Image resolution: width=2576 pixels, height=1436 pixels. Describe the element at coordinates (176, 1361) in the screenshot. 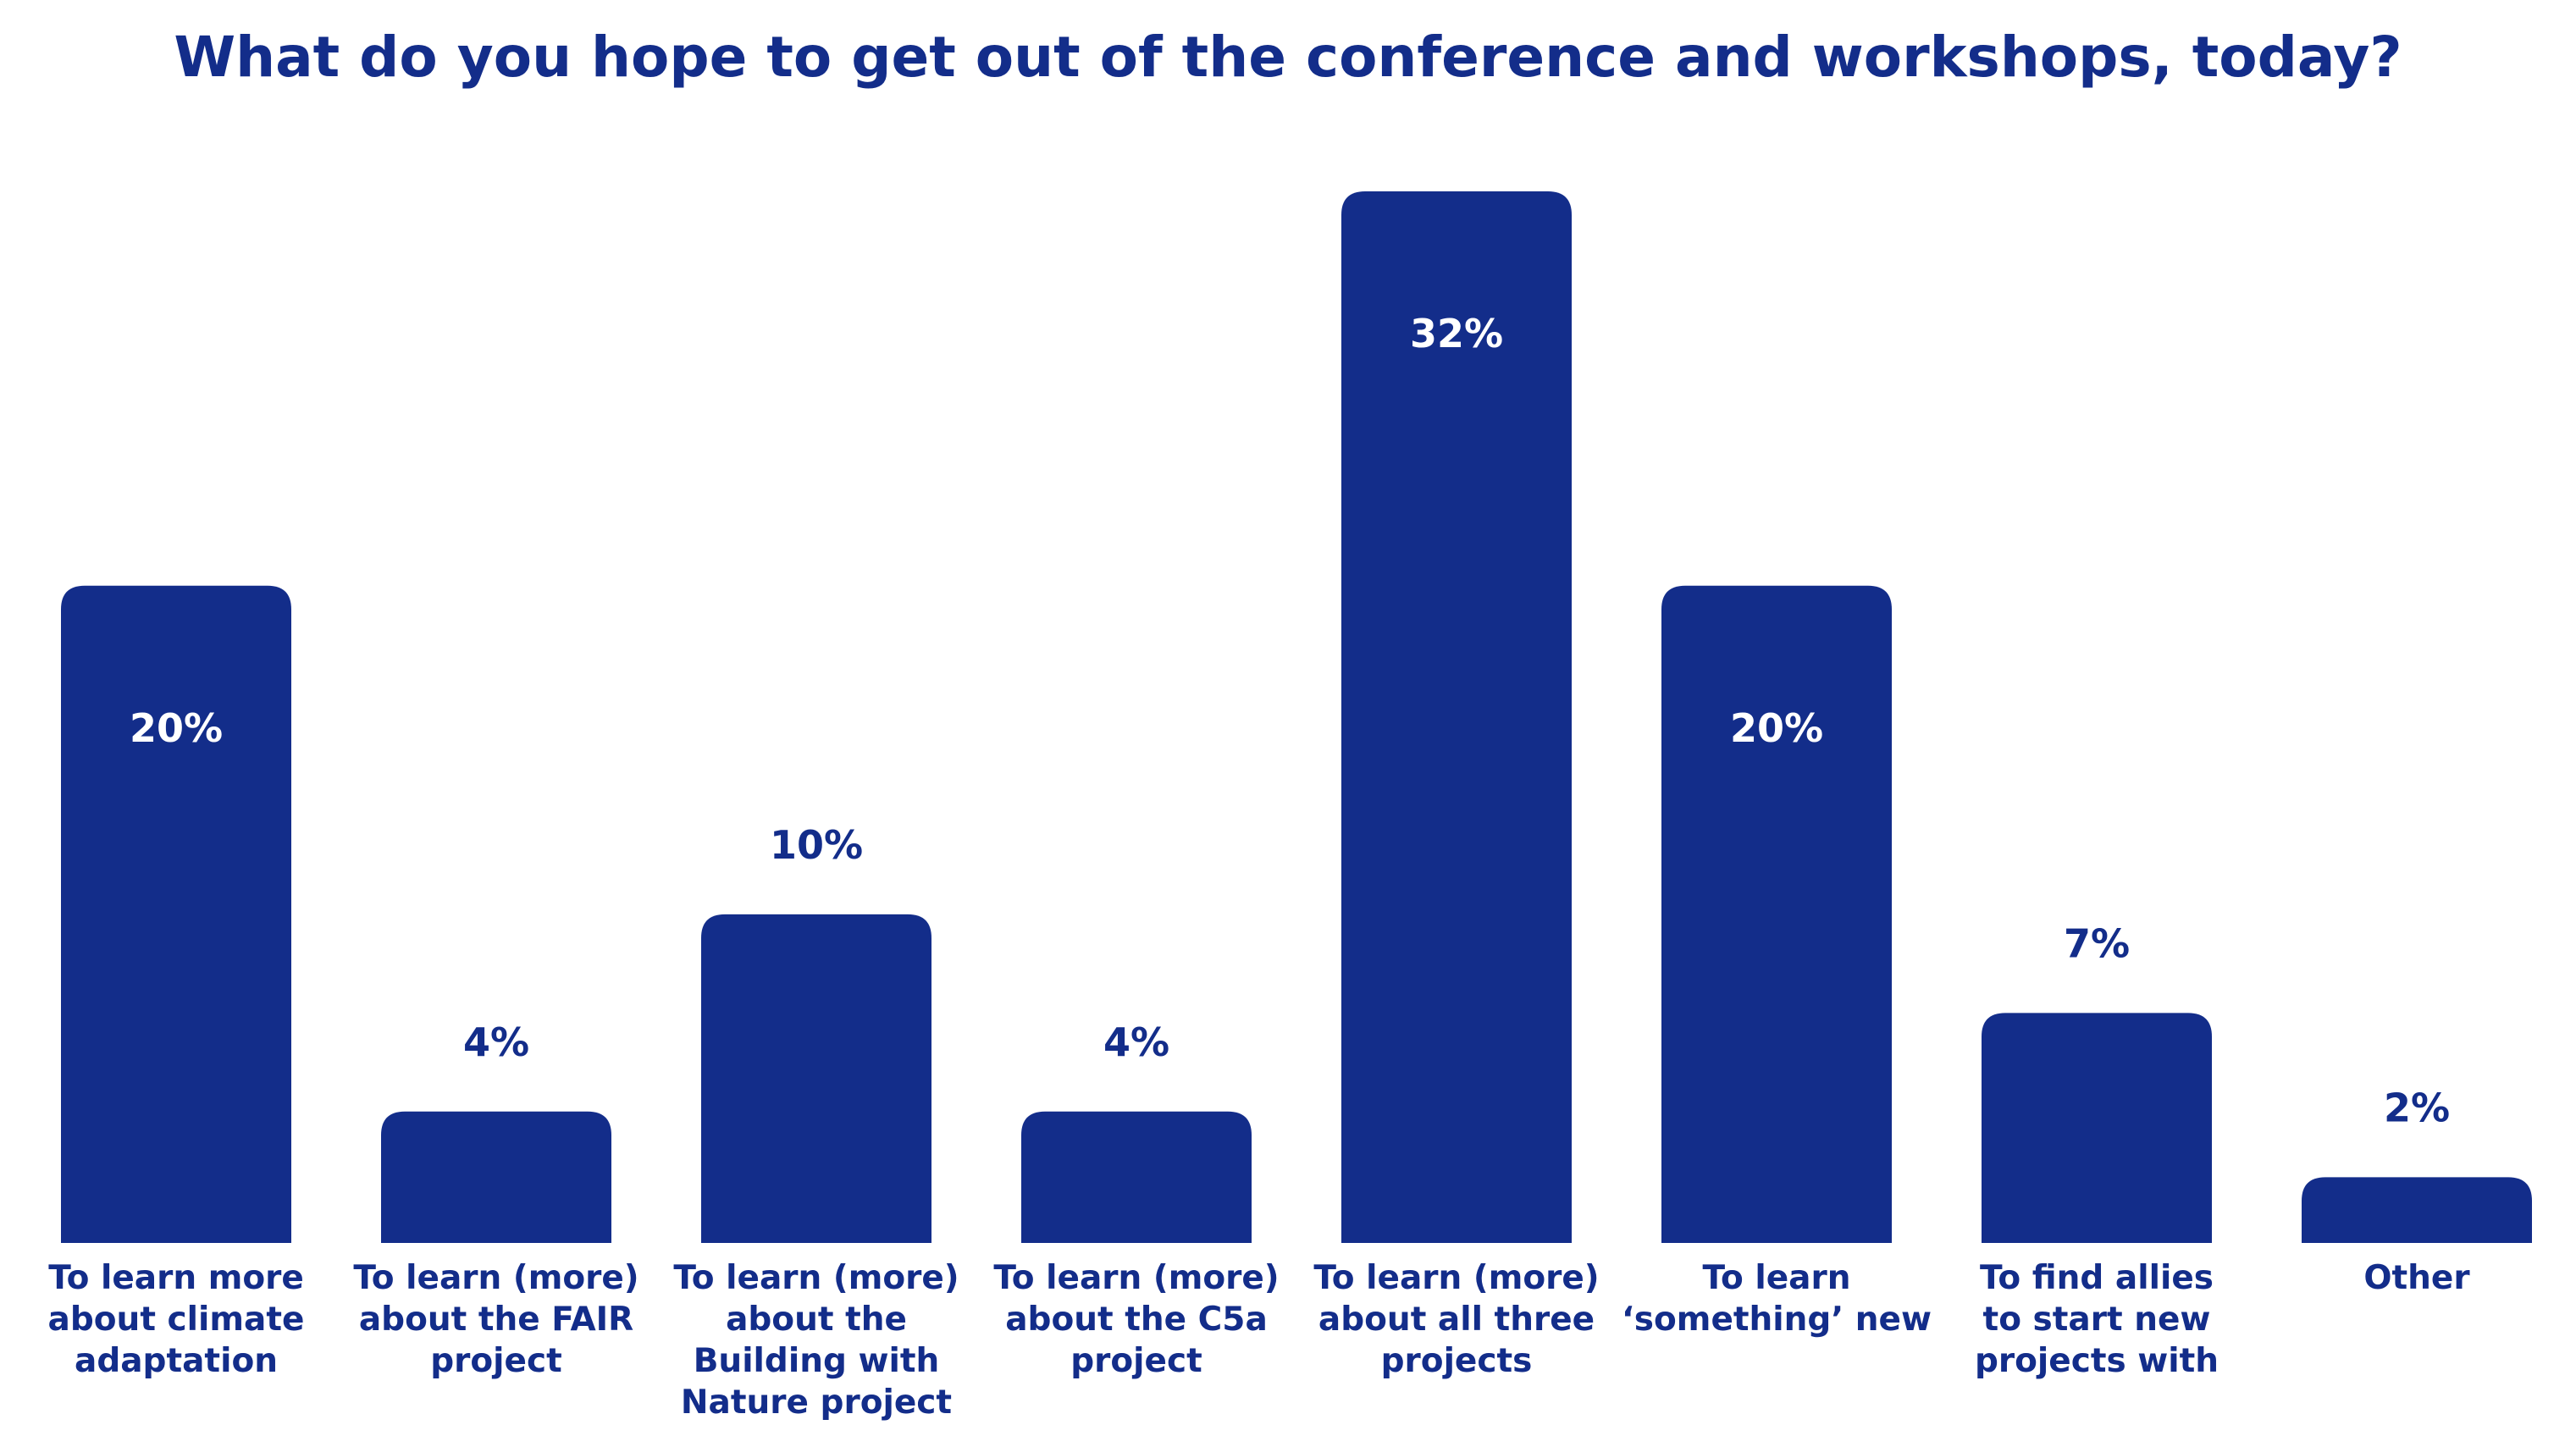

I see `category-label-line: adaptation` at that location.